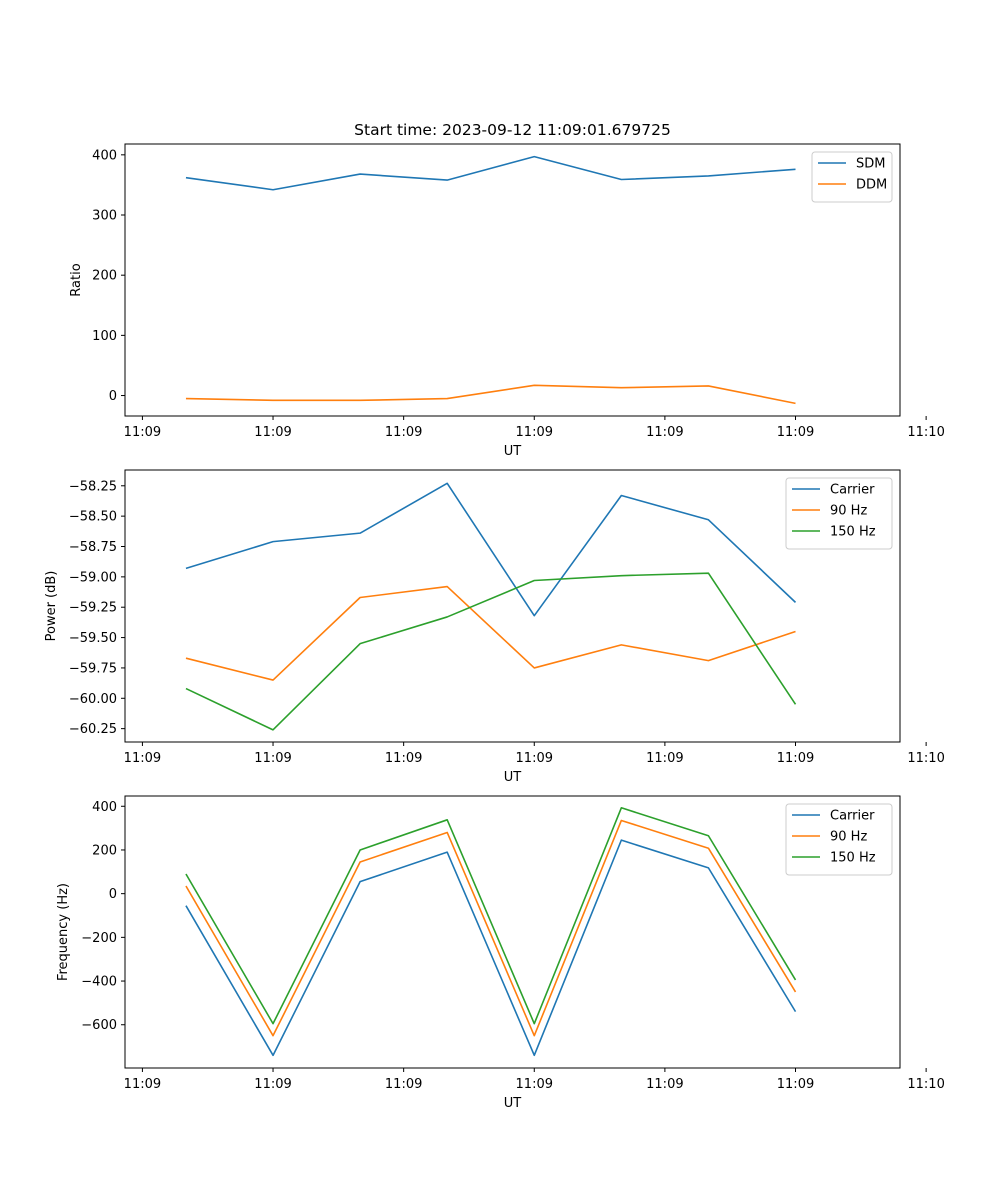 Image resolution: width=1000 pixels, height=1200 pixels. What do you see at coordinates (99, 1025) in the screenshot?
I see `y-tick-label: −600` at bounding box center [99, 1025].